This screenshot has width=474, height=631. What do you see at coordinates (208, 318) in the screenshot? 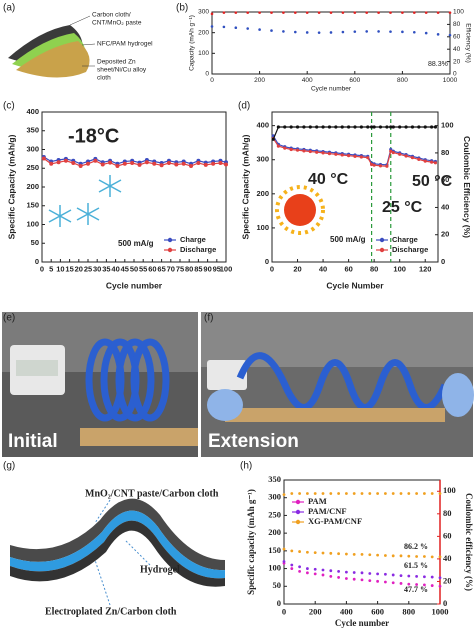
I see `panel-label: (f)` at bounding box center [208, 318].